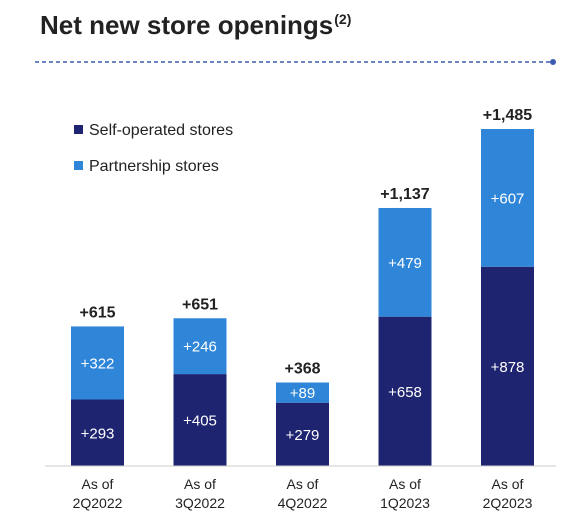  What do you see at coordinates (97, 312) in the screenshot?
I see `total-label-1: +615` at bounding box center [97, 312].